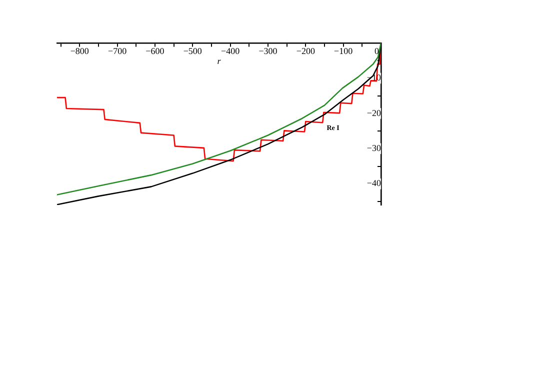 The width and height of the screenshot is (545, 382). I want to click on x-tick-label: −200, so click(306, 51).